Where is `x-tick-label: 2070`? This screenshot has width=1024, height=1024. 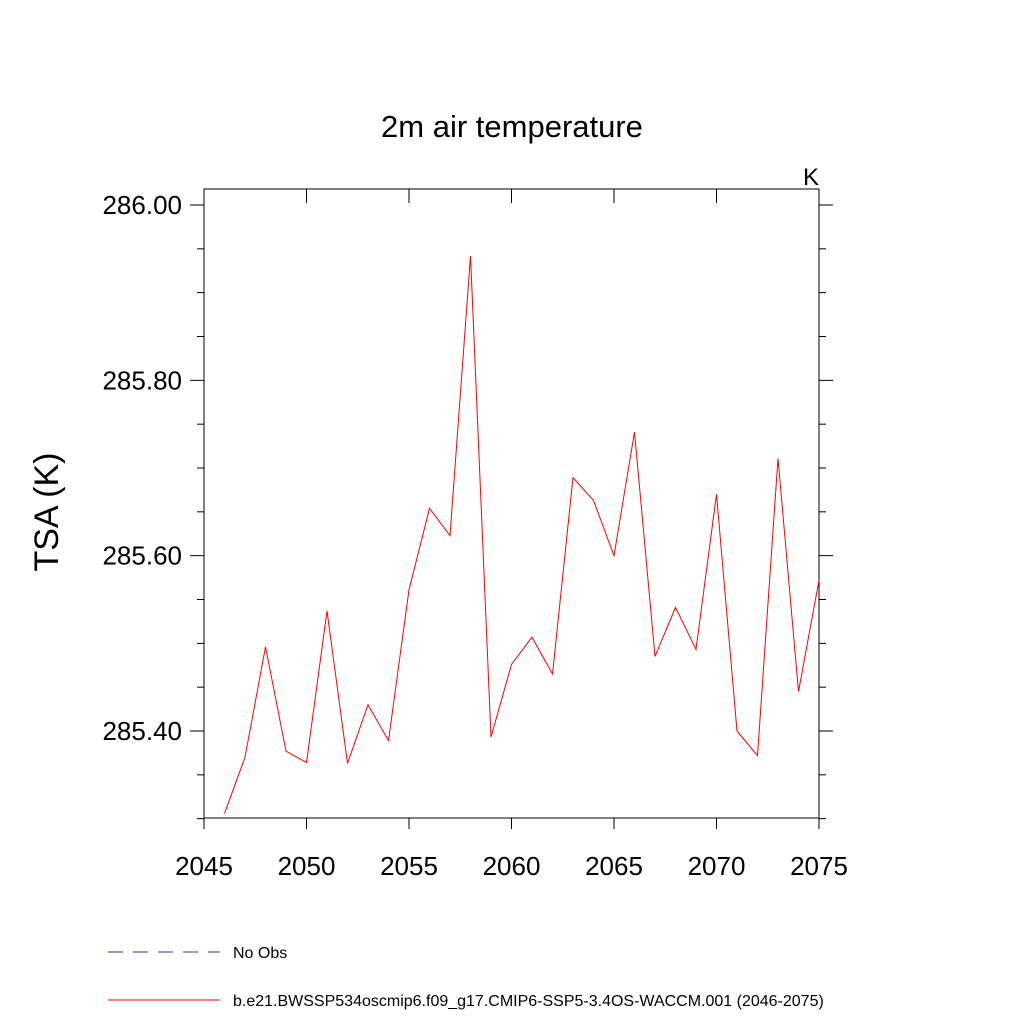 x-tick-label: 2070 is located at coordinates (717, 866).